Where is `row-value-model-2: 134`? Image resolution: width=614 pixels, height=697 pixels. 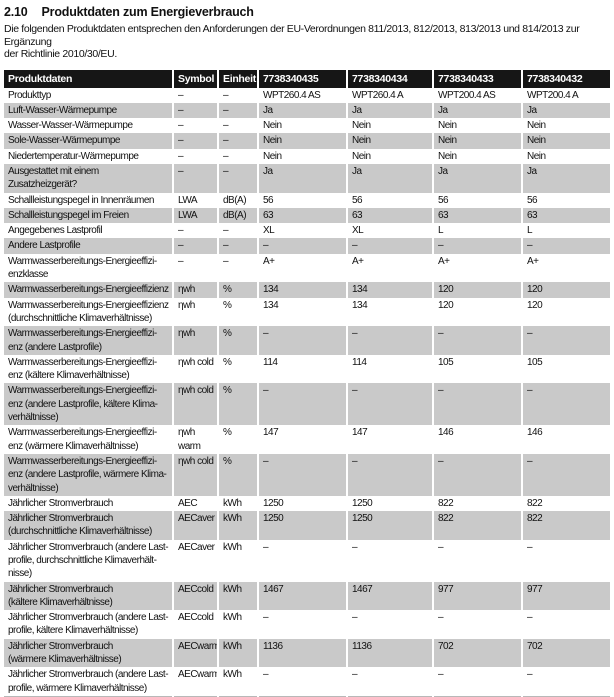 row-value-model-2: 134 is located at coordinates (390, 312).